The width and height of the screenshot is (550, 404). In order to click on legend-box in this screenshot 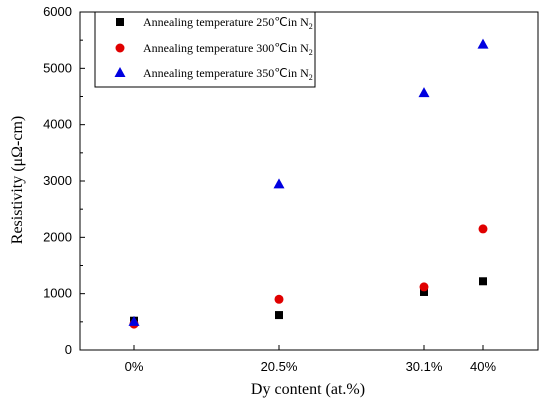, I will do `click(205, 49)`.